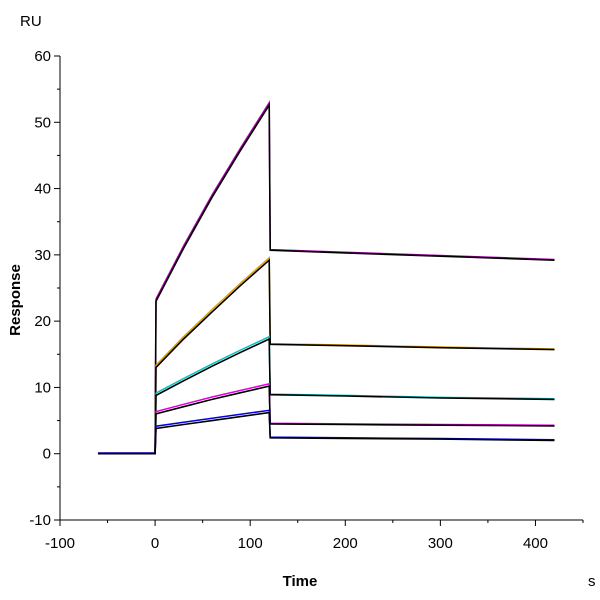 This screenshot has height=600, width=600. What do you see at coordinates (47, 454) in the screenshot?
I see `y-tick-label: 0` at bounding box center [47, 454].